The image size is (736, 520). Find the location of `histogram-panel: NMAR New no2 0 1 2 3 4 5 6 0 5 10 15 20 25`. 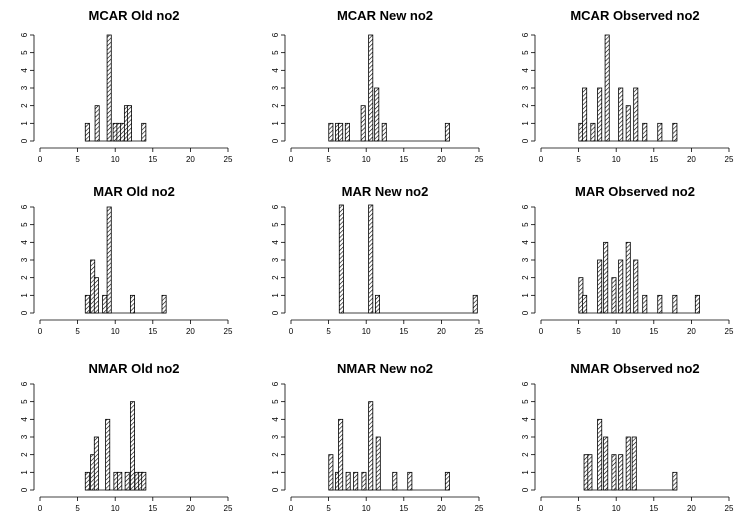

histogram-panel: NMAR New no2 0 1 2 3 4 5 6 0 5 10 15 20 25 is located at coordinates (377, 437).